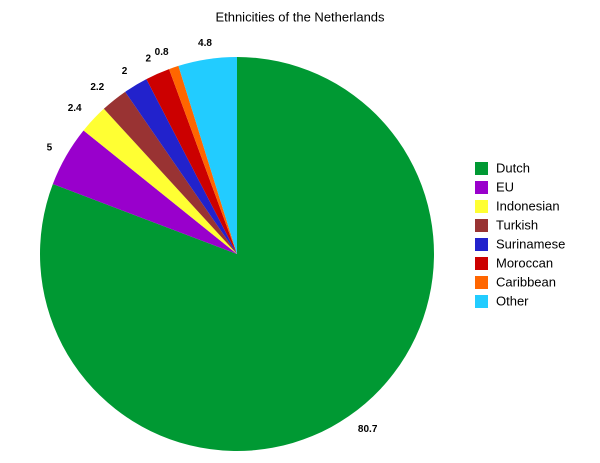 This screenshot has width=600, height=463. Describe the element at coordinates (512, 300) in the screenshot. I see `legend-label: Other` at that location.